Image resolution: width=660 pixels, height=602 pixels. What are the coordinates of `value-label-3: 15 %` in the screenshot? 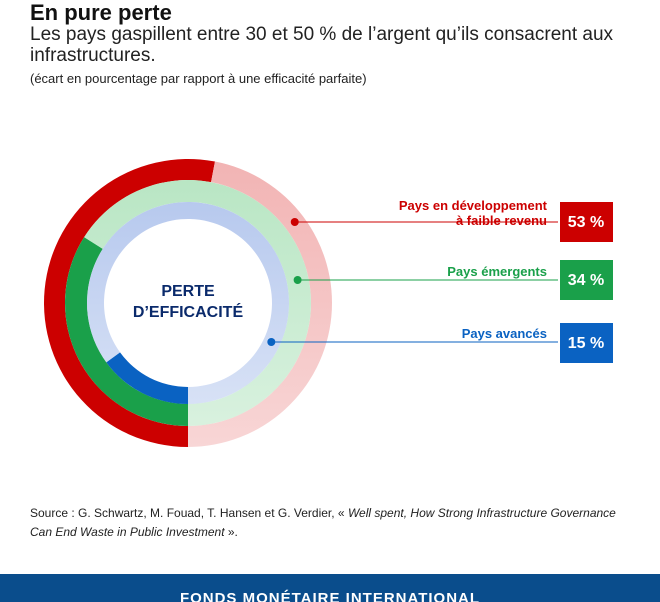 It's located at (586, 343).